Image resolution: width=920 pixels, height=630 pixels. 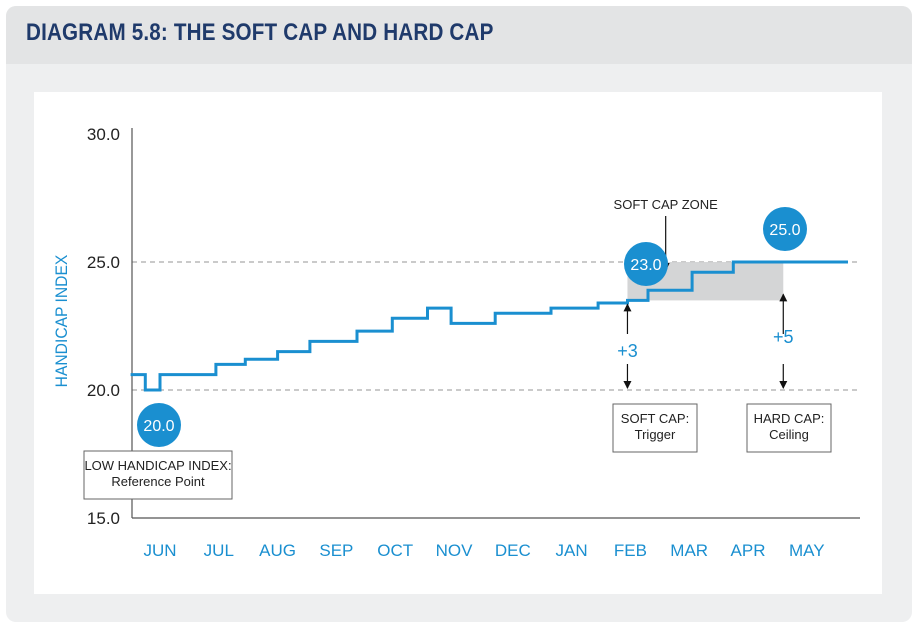 I want to click on hard-cap-box: HARD CAP:Ceiling, so click(x=789, y=428).